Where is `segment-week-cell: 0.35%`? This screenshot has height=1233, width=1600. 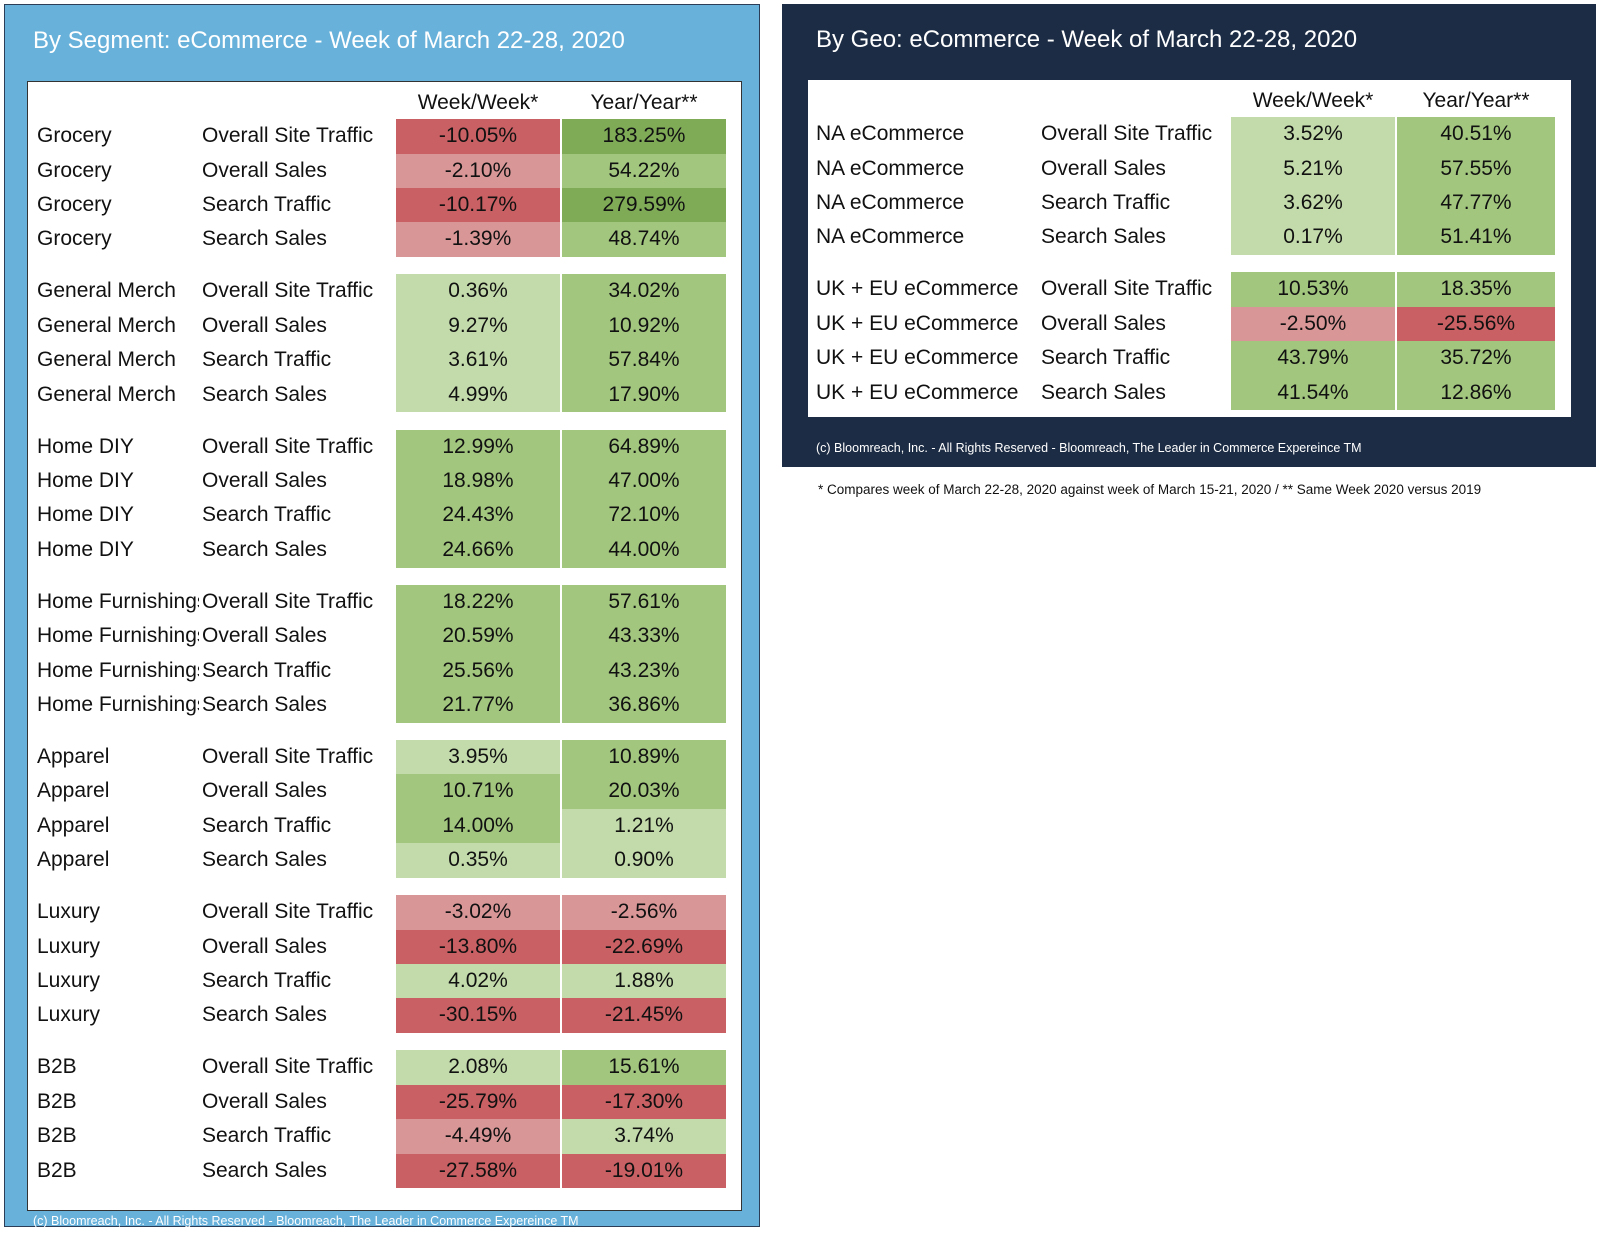
segment-week-cell: 0.35% is located at coordinates (478, 861).